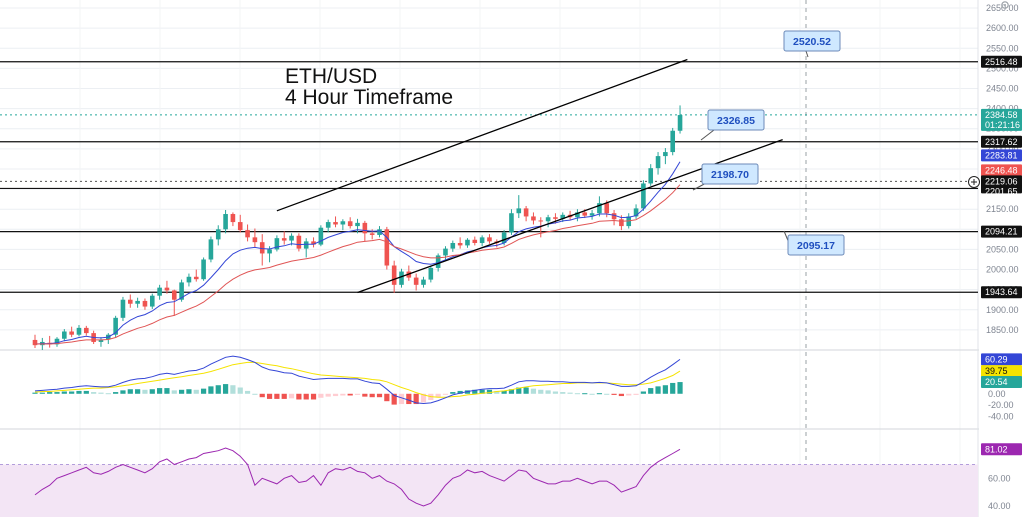 Image resolution: width=1024 pixels, height=522 pixels. I want to click on axis-label-1943-text: 1943.64, so click(1001, 292).